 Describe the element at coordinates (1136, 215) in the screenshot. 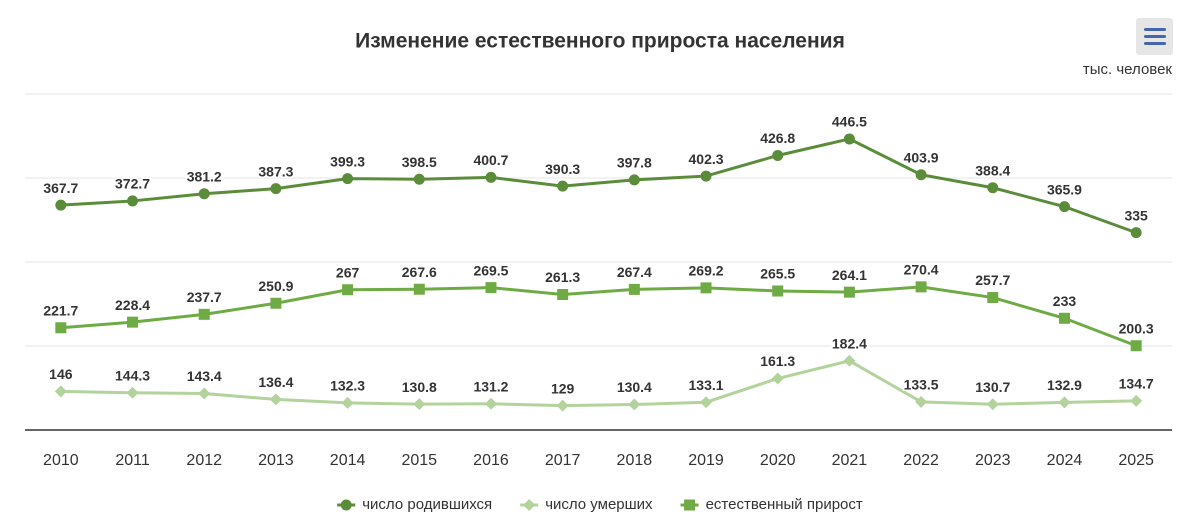

I see `data-label: 335` at that location.